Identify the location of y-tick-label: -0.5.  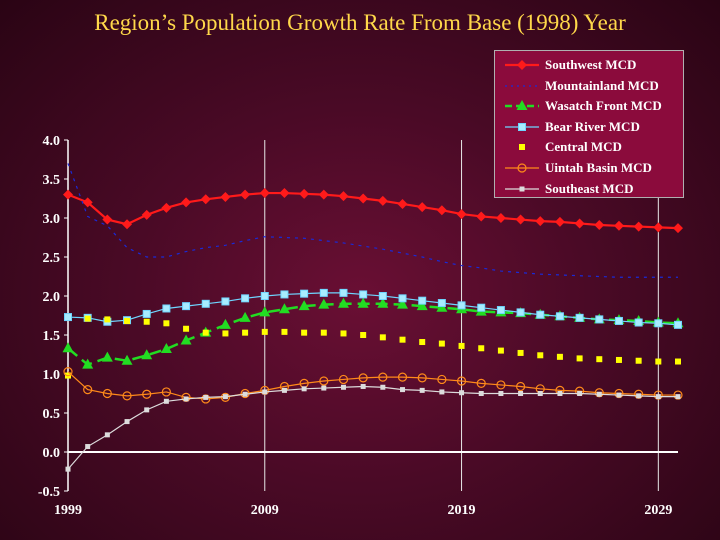
(49, 492).